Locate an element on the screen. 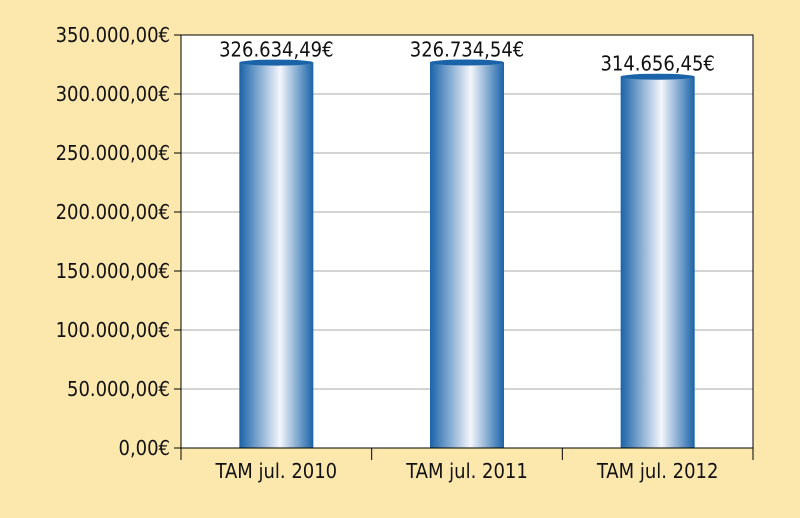  data-label: 314.656,45€ is located at coordinates (657, 64).